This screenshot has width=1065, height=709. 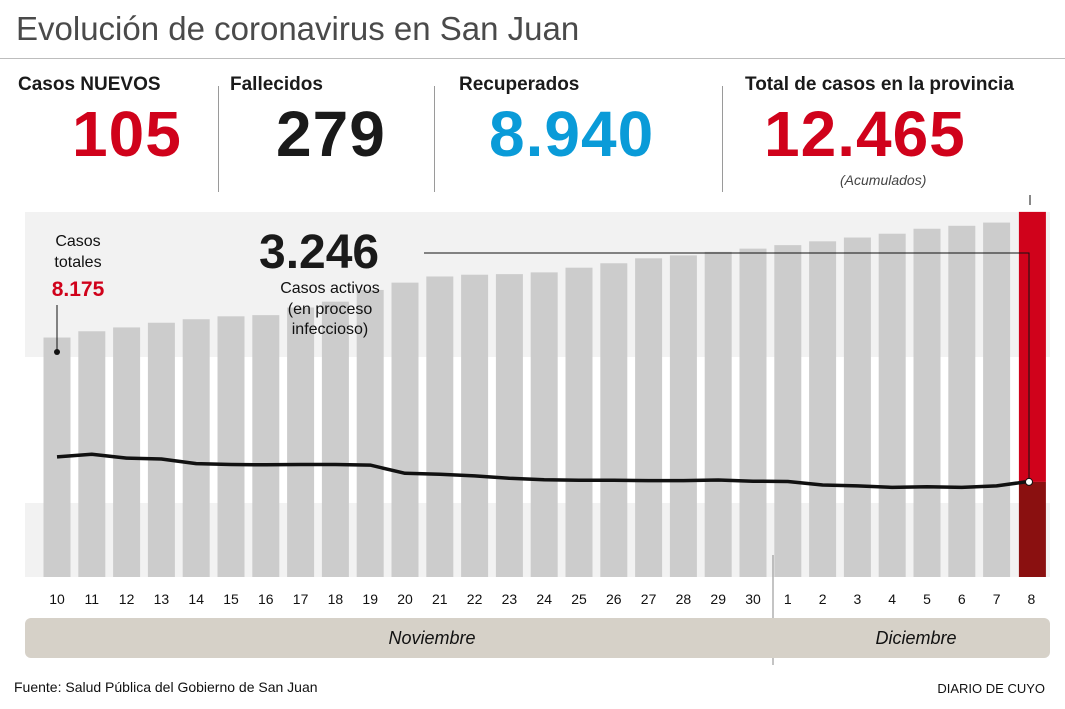 I want to click on x-tick-label: 14, so click(x=196, y=599).